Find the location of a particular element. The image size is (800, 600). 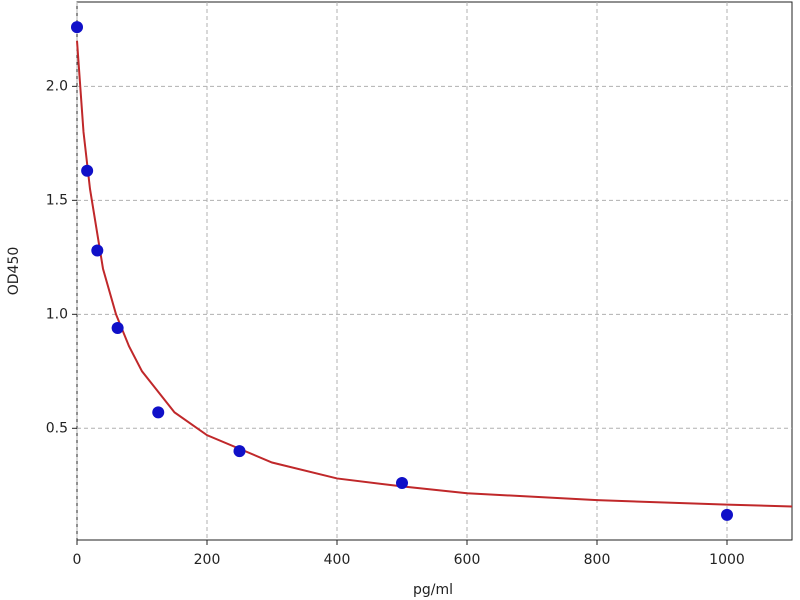

y-tick-label: 1.5 is located at coordinates (57, 200).